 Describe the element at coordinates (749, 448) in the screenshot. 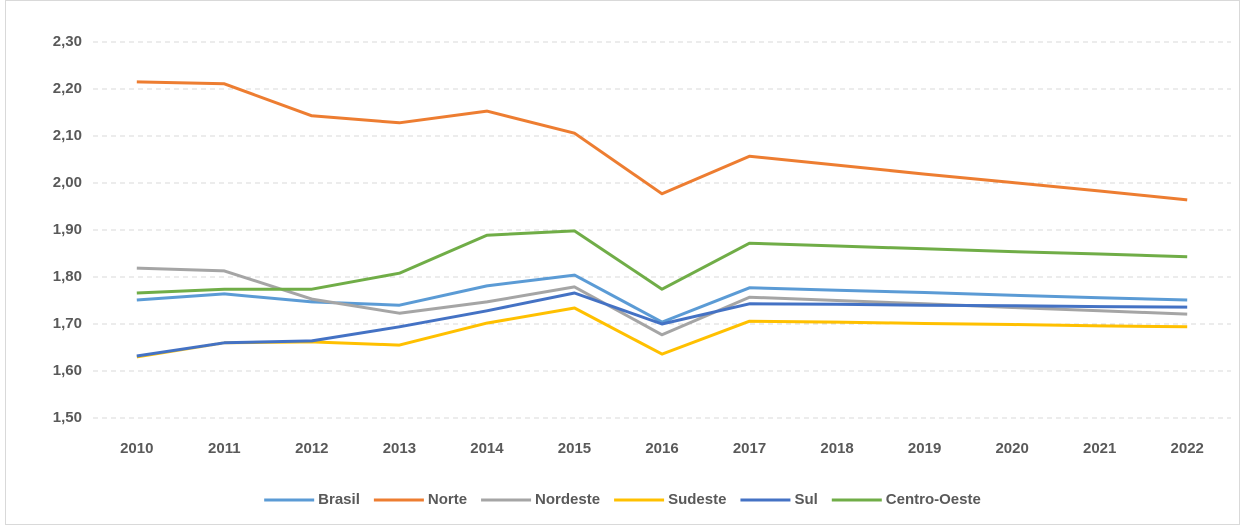

I see `x-tick-label: 2017` at that location.